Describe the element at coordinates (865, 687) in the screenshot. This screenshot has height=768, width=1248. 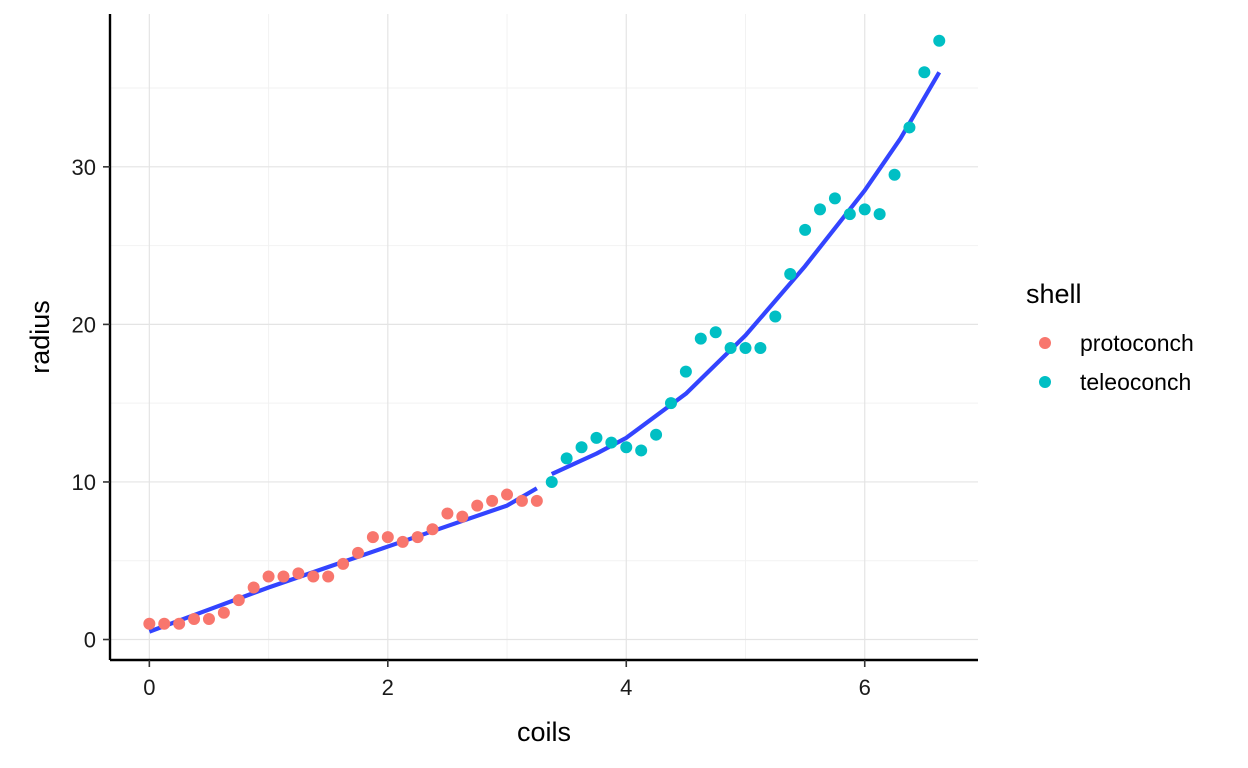
I see `x-tick-label: 6` at that location.